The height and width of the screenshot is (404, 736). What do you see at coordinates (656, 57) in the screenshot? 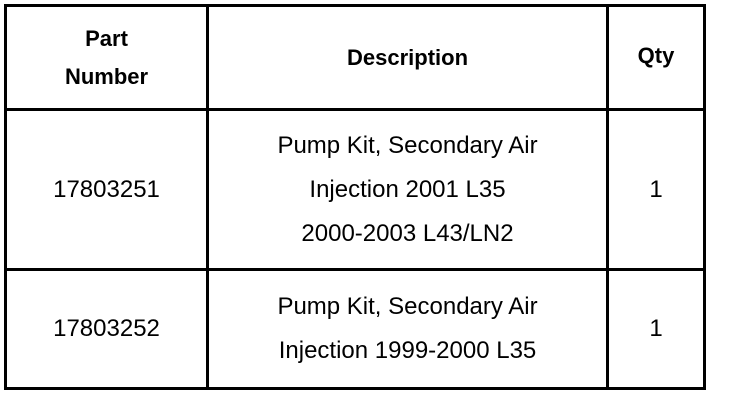
I see `header-cell: Qty` at bounding box center [656, 57].